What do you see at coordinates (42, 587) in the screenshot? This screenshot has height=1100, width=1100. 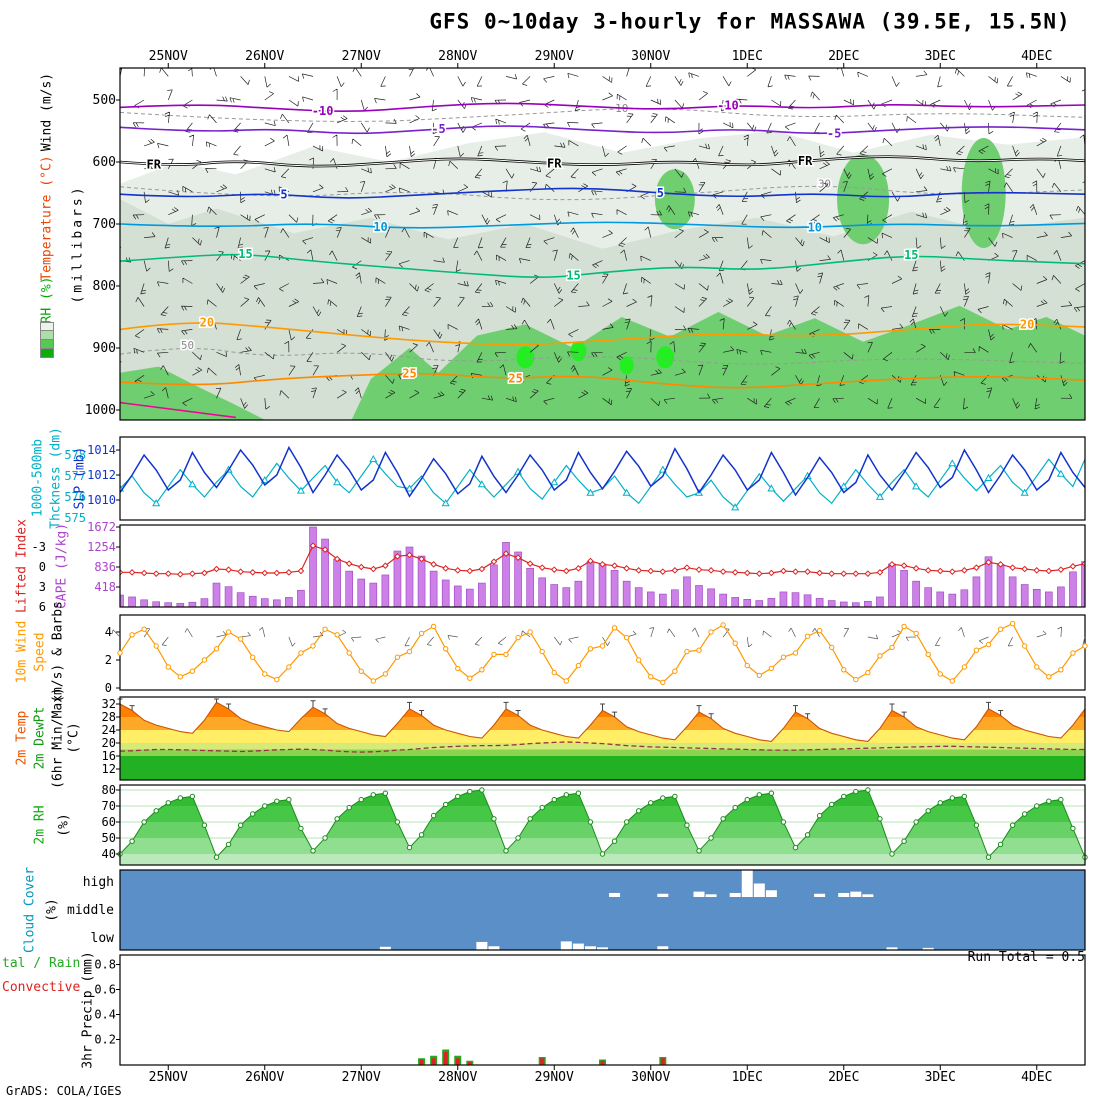 I see `li-tick-label: 3` at bounding box center [42, 587].